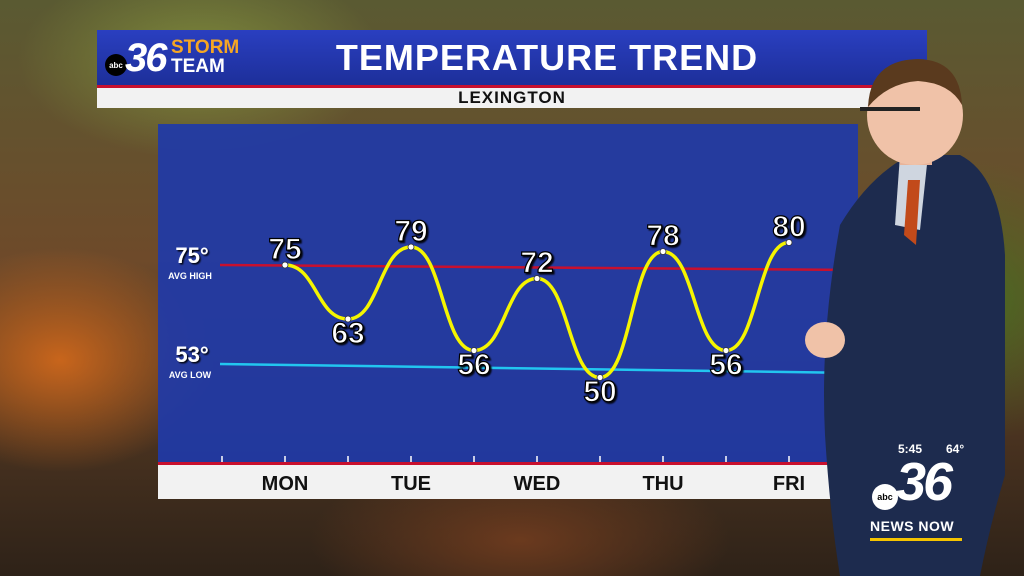  I want to click on data-label: 78, so click(662, 236).